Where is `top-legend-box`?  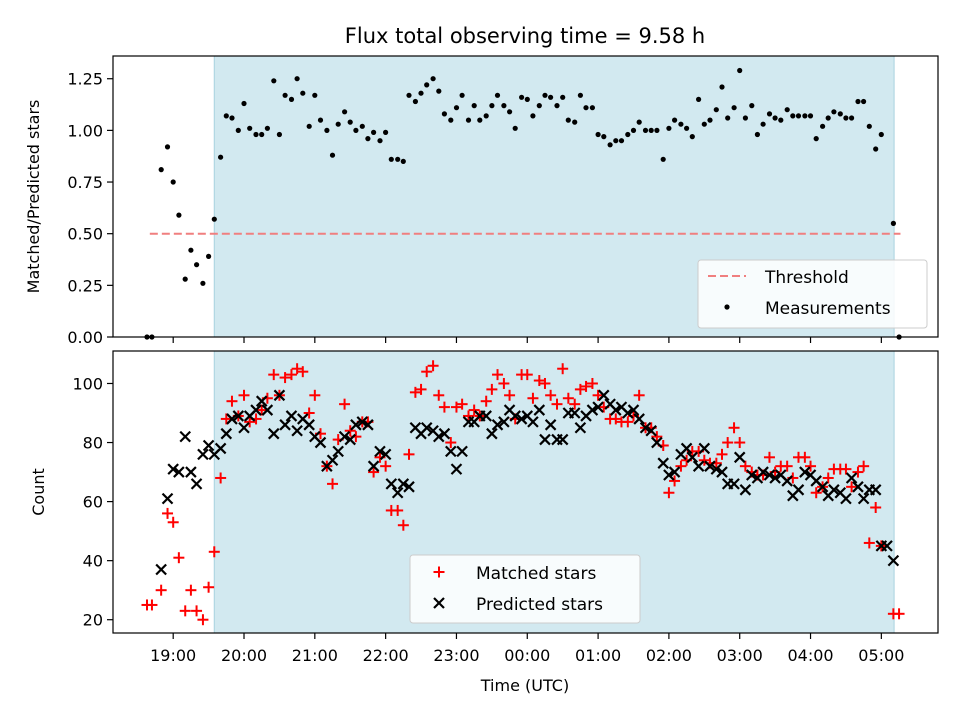 top-legend-box is located at coordinates (812, 294).